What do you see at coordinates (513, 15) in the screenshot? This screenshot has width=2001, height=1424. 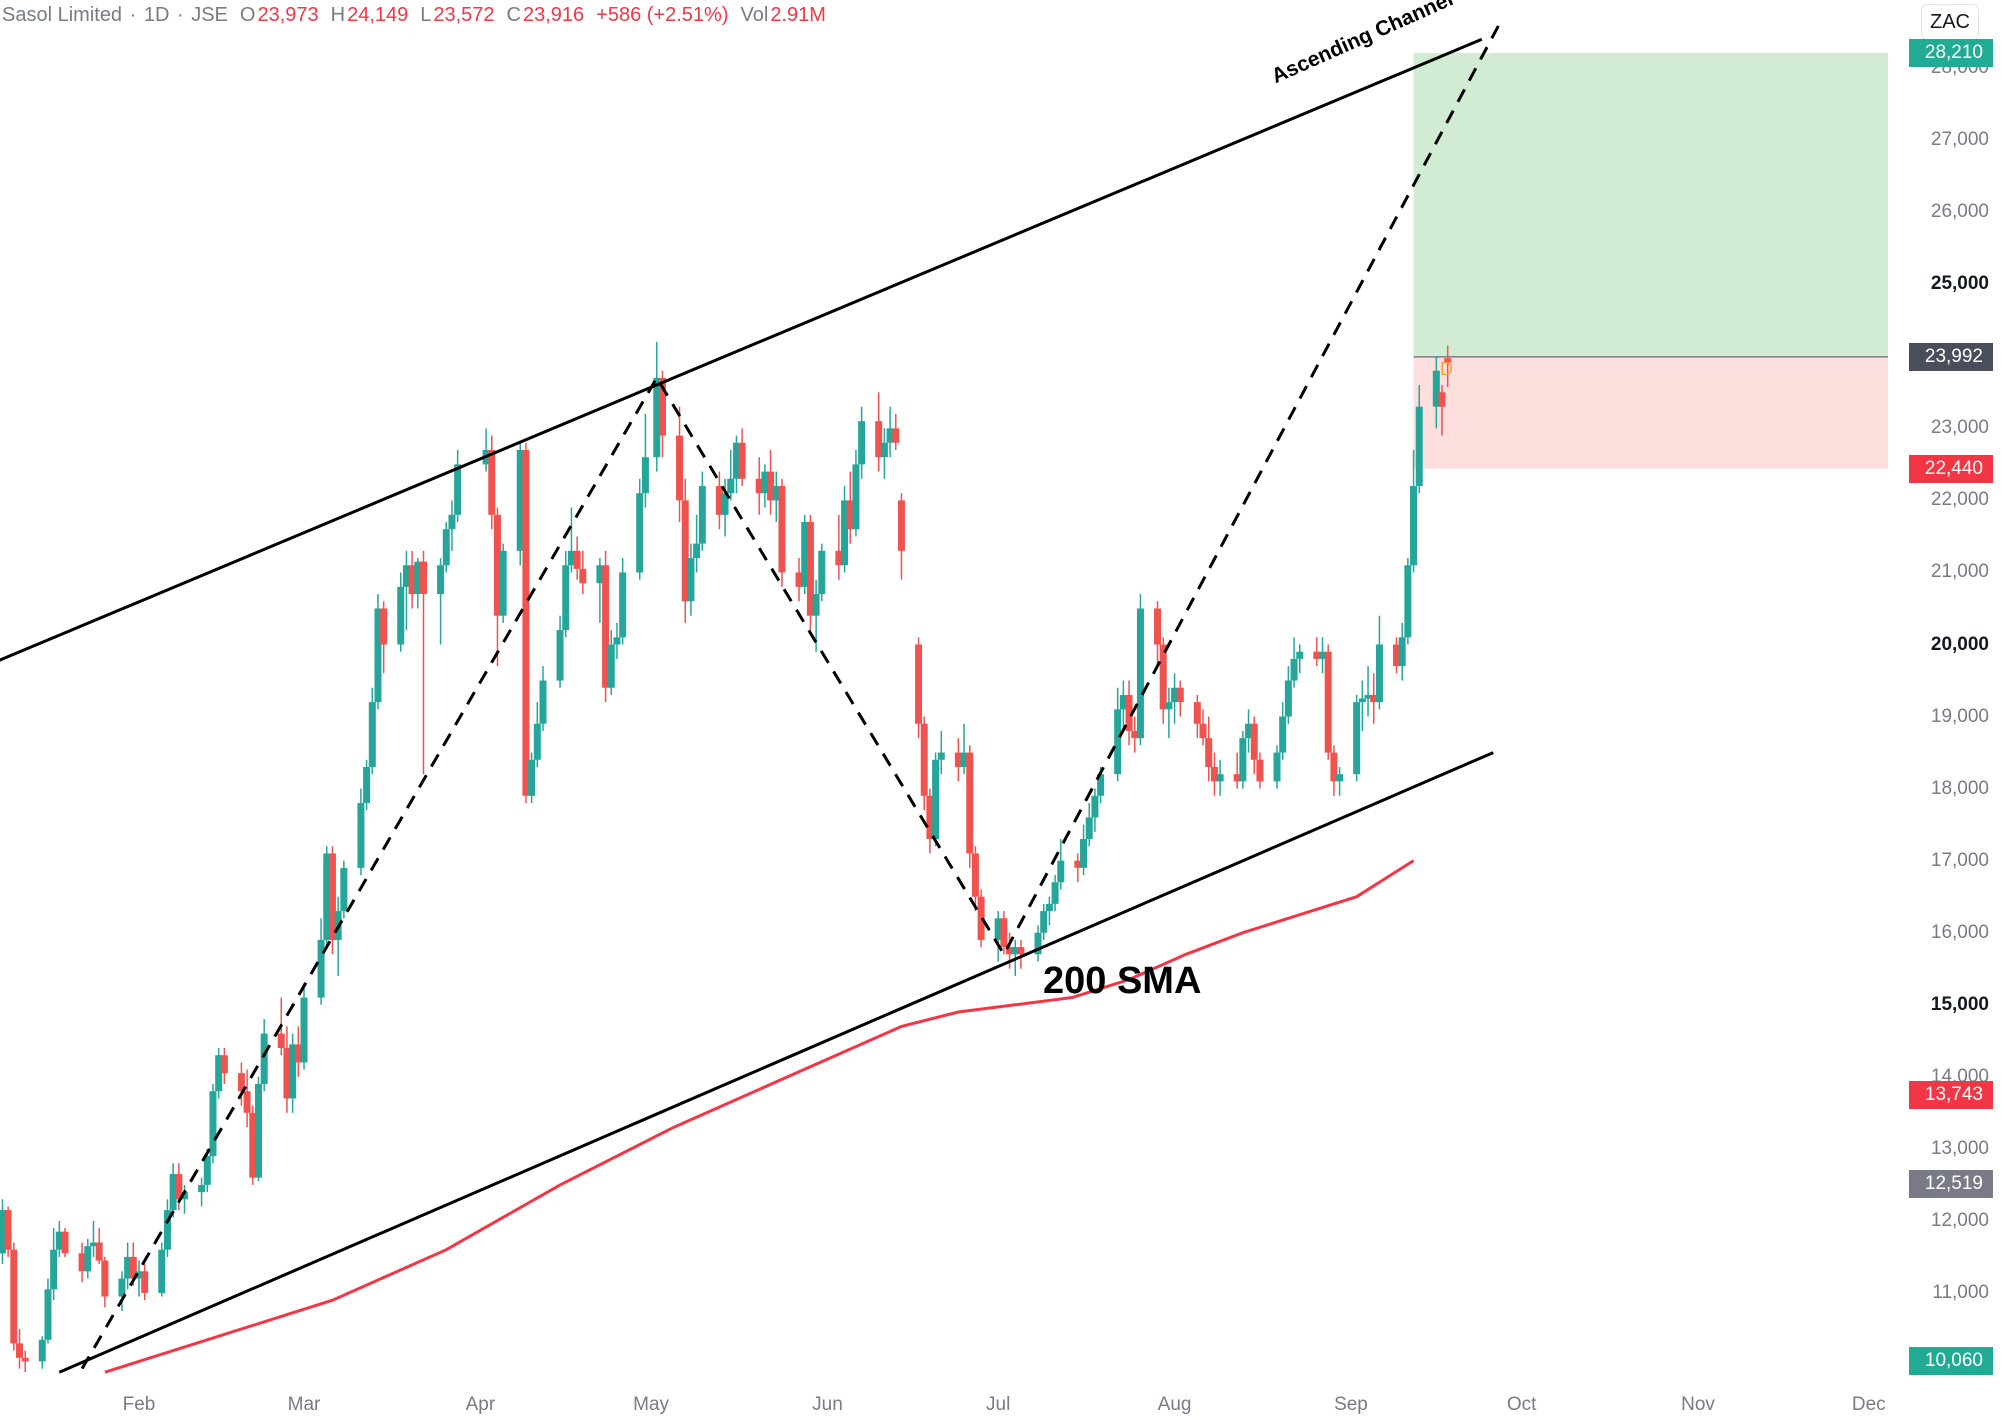 I see `close-label: C` at bounding box center [513, 15].